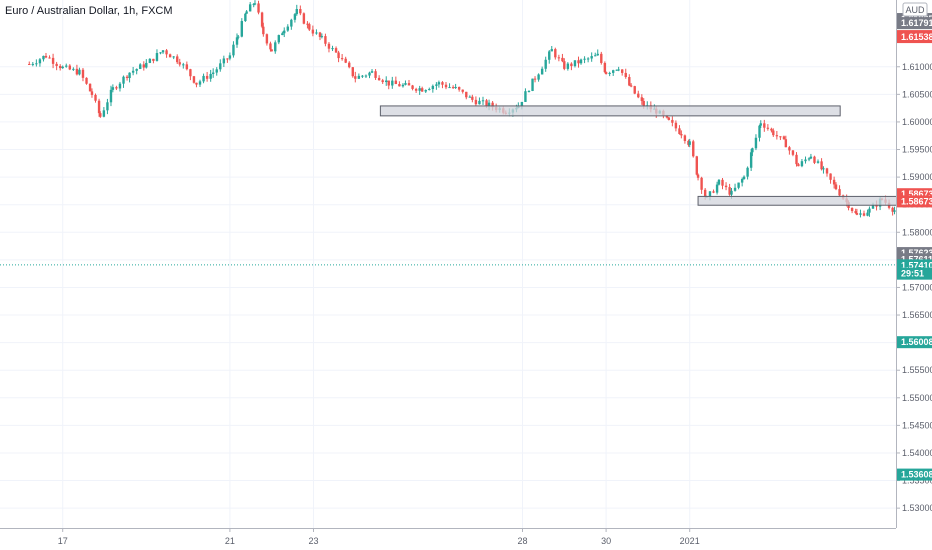 Image resolution: width=932 pixels, height=550 pixels. I want to click on y-tick-label: 1.54000, so click(917, 453).